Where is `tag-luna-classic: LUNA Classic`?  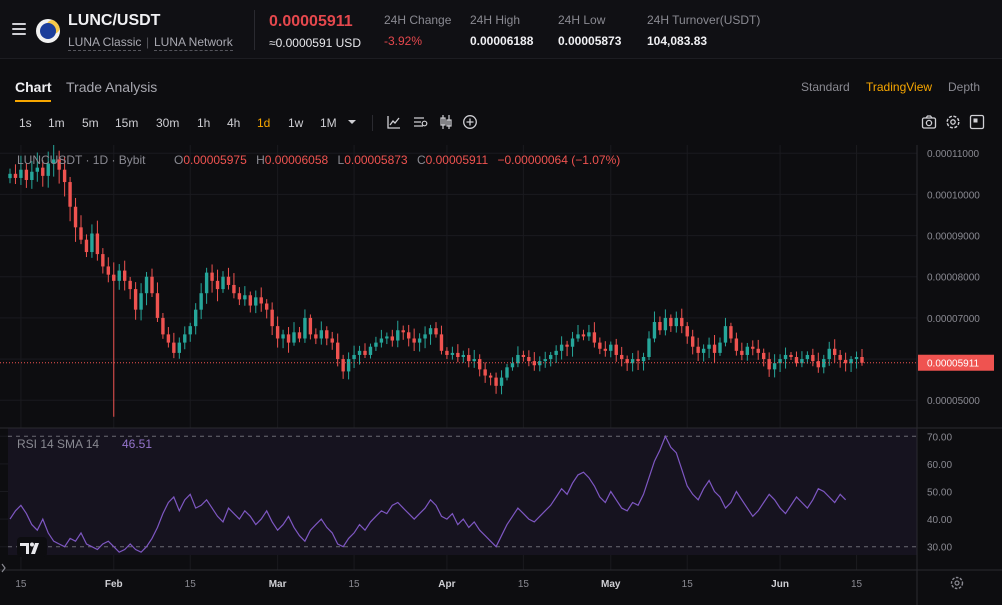
tag-luna-classic: LUNA Classic is located at coordinates (105, 43).